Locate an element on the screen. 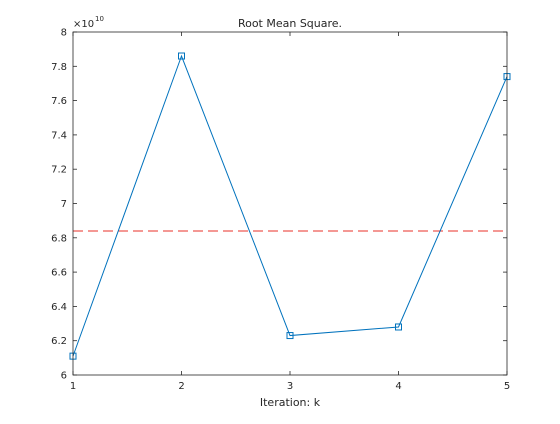 This screenshot has height=424, width=560. x-tick-label: 1 is located at coordinates (73, 386).